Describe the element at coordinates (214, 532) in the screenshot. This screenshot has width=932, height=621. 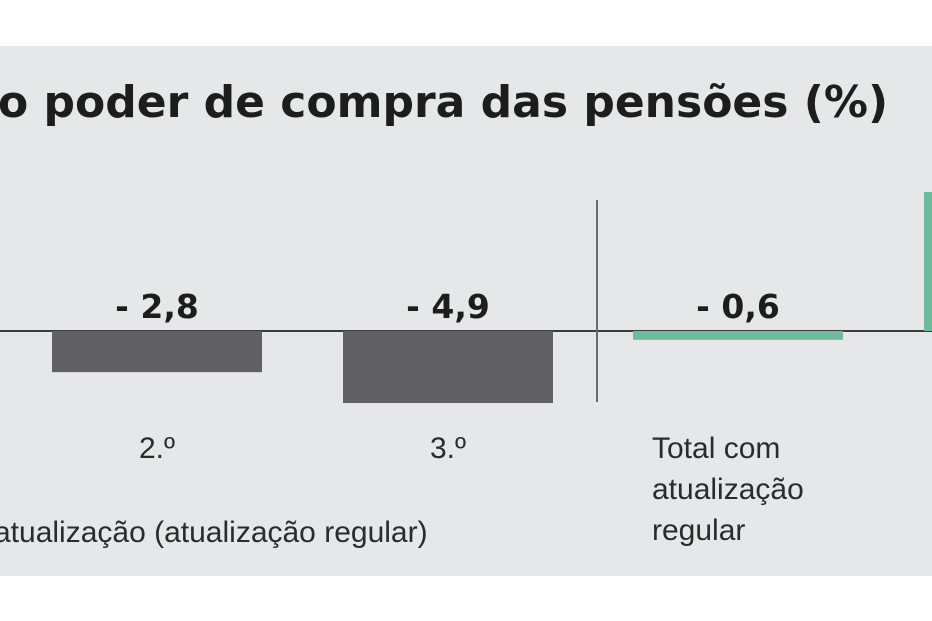
I see `group-label: atualização (atualização regular)` at that location.